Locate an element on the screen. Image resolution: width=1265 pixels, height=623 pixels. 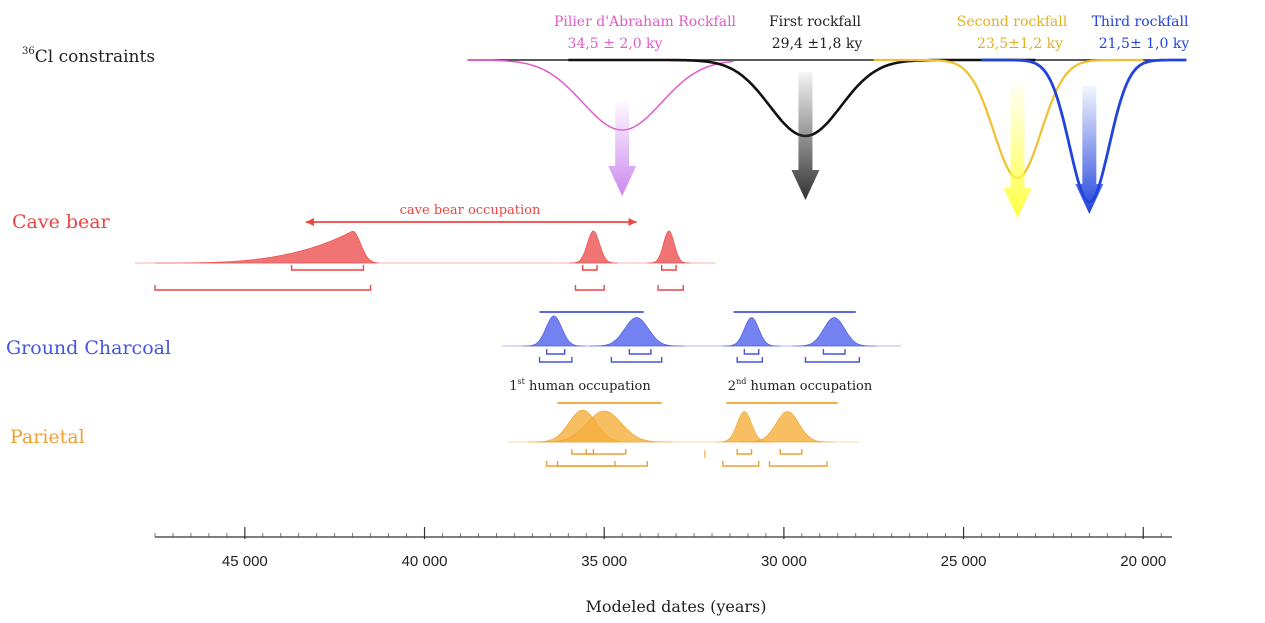
constraint-name-first-rockfall: First rockfall is located at coordinates (815, 22).